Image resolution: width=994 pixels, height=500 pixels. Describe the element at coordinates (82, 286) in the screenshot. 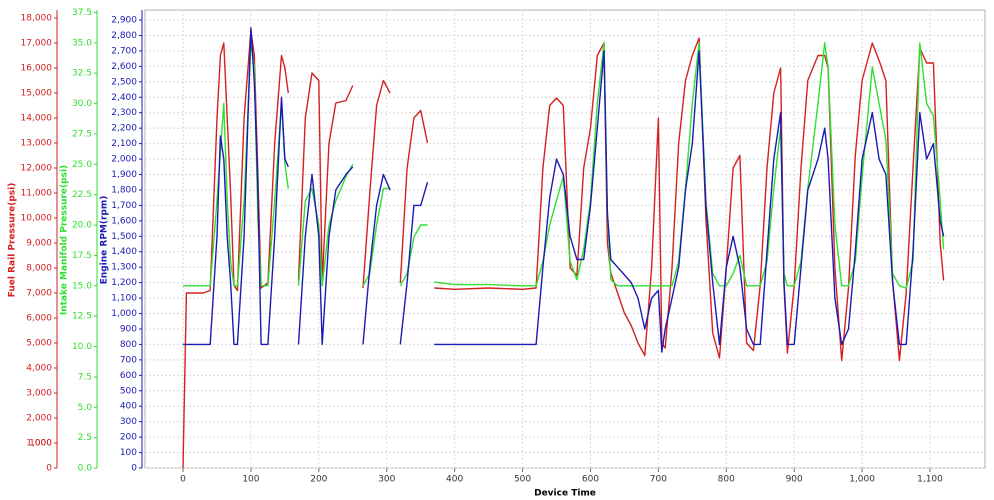

I see `y2-tick-label: 15.0` at that location.